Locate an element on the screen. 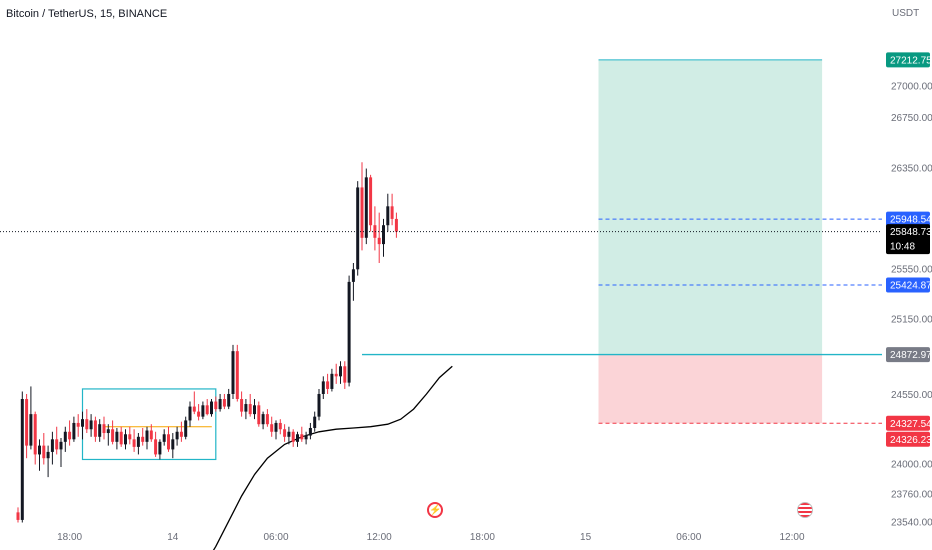  price-tag: 24326.23 is located at coordinates (909, 439).